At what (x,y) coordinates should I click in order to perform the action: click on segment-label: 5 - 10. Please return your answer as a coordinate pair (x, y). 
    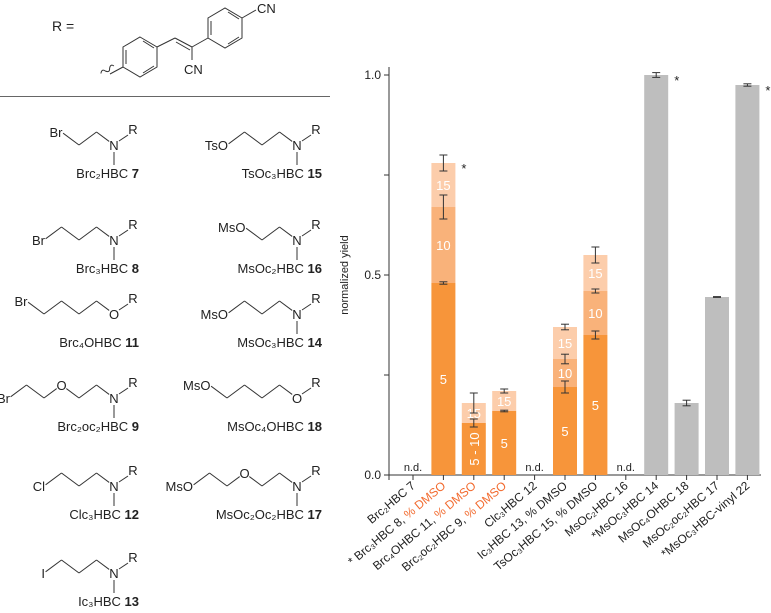
    Looking at the image, I should click on (474, 448).